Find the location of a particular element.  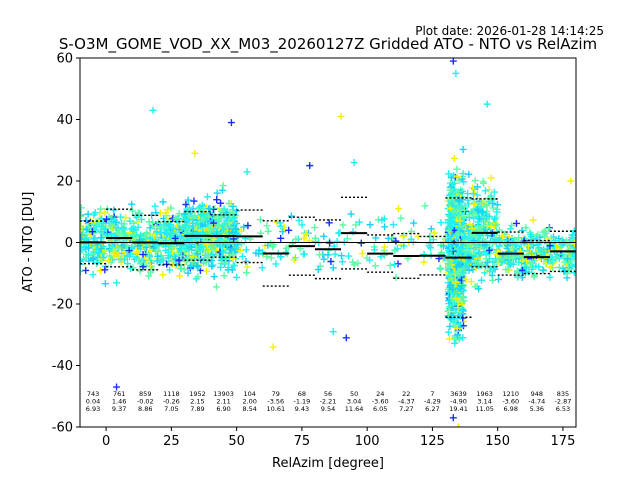

bin-count-label: 3639 is located at coordinates (458, 394).